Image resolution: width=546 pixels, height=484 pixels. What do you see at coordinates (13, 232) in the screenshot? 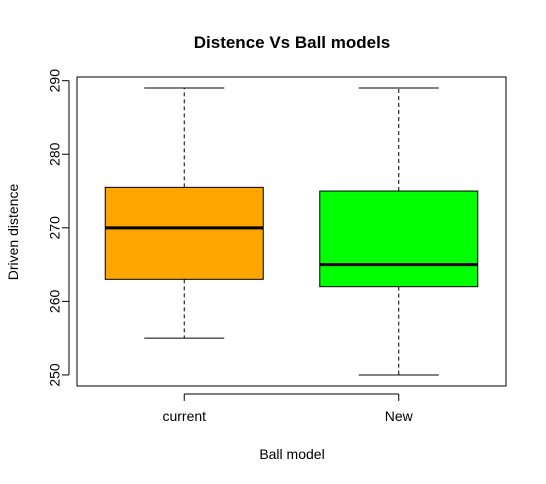
I see `y-axis-label: Driven distence` at bounding box center [13, 232].